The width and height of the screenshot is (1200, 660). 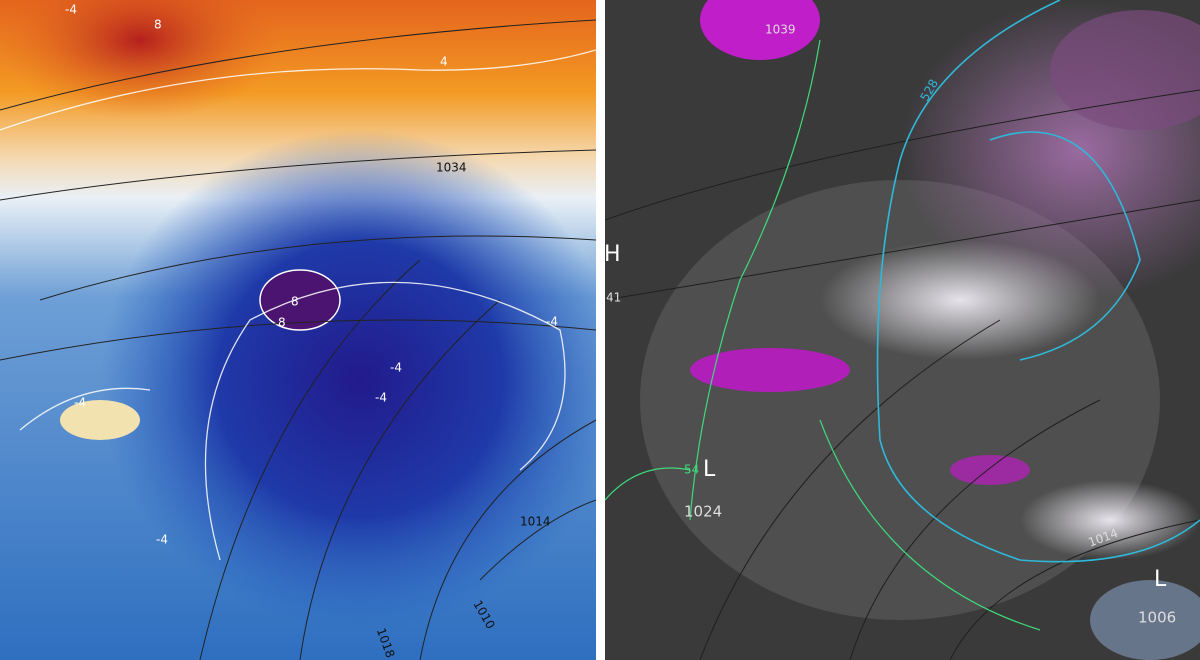 I want to click on map-label: 1039, so click(x=780, y=30).